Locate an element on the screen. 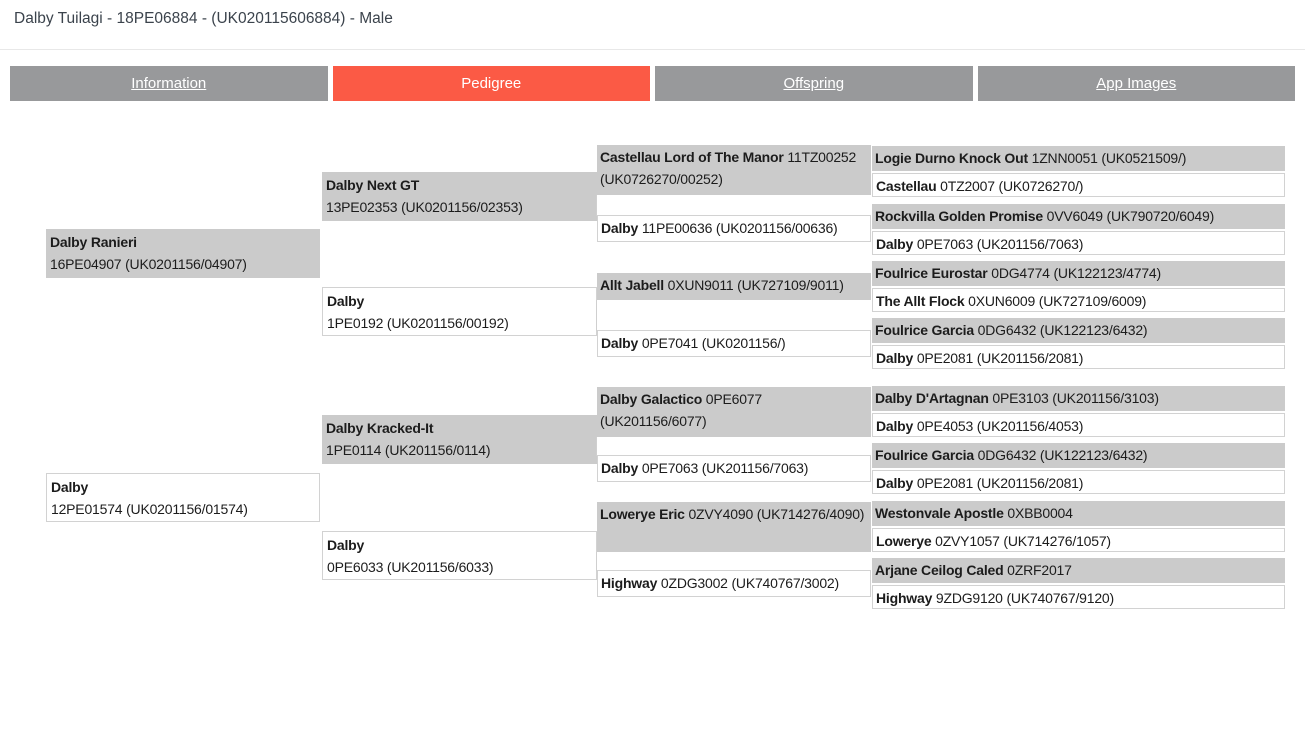 Image resolution: width=1305 pixels, height=747 pixels. animal-code: 0XUN6009 (UK727109/6009) is located at coordinates (1057, 301).